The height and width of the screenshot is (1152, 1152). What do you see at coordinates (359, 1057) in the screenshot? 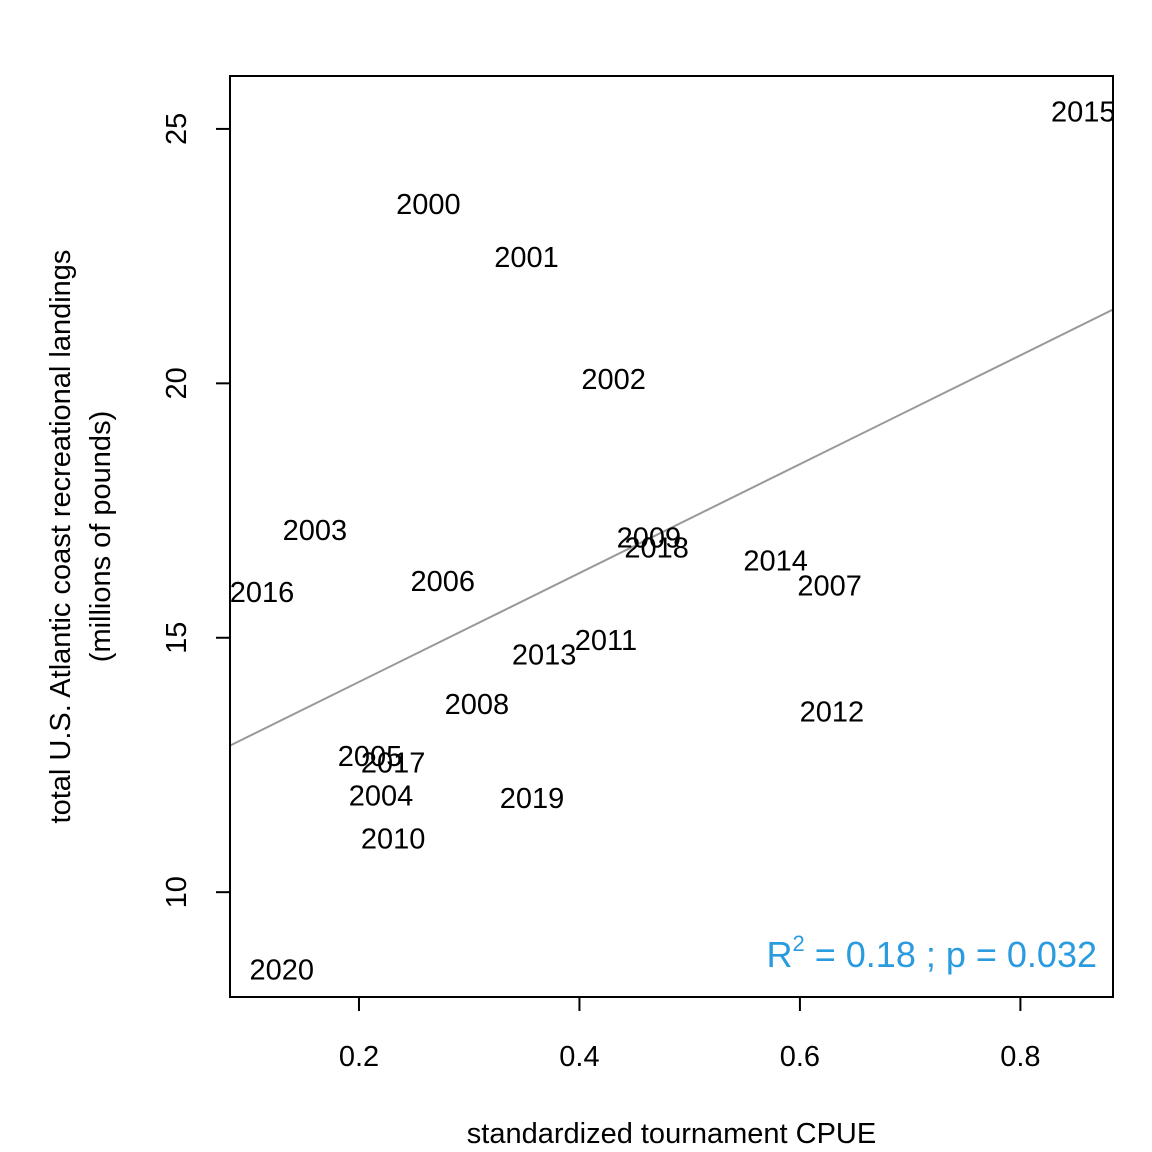
I see `x-tick-label: 0.2` at bounding box center [359, 1057].